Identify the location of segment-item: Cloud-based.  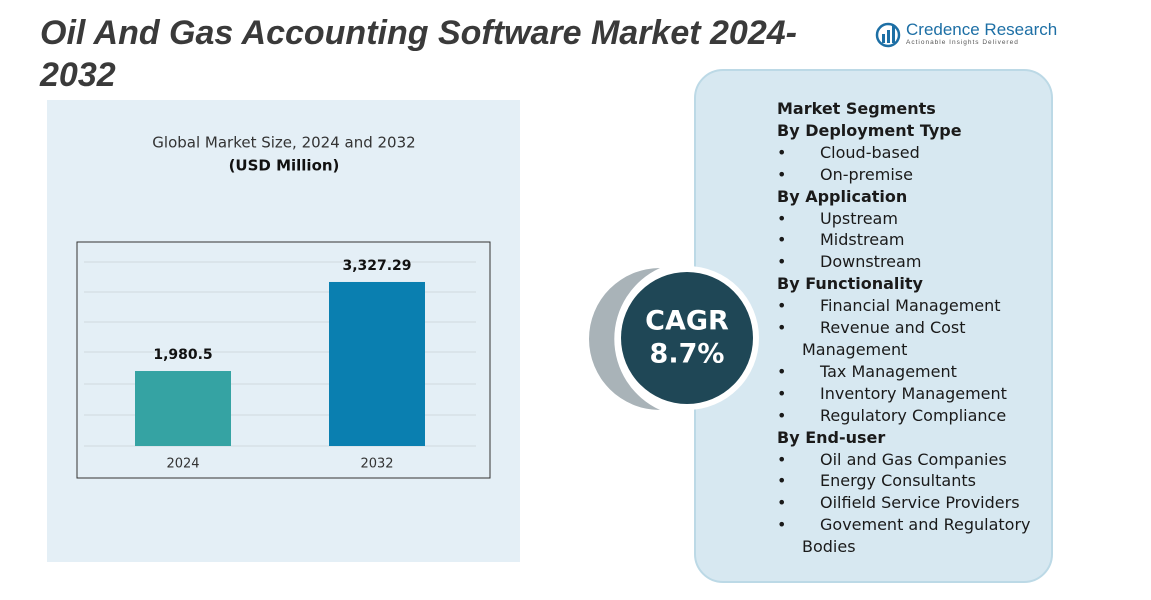
(911, 153).